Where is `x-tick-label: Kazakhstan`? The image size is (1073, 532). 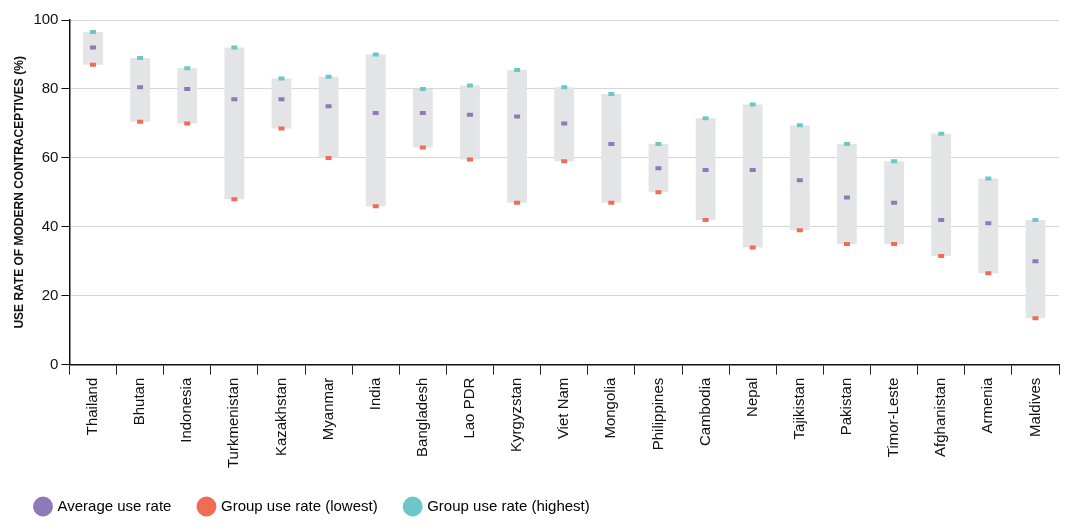
x-tick-label: Kazakhstan is located at coordinates (280, 417).